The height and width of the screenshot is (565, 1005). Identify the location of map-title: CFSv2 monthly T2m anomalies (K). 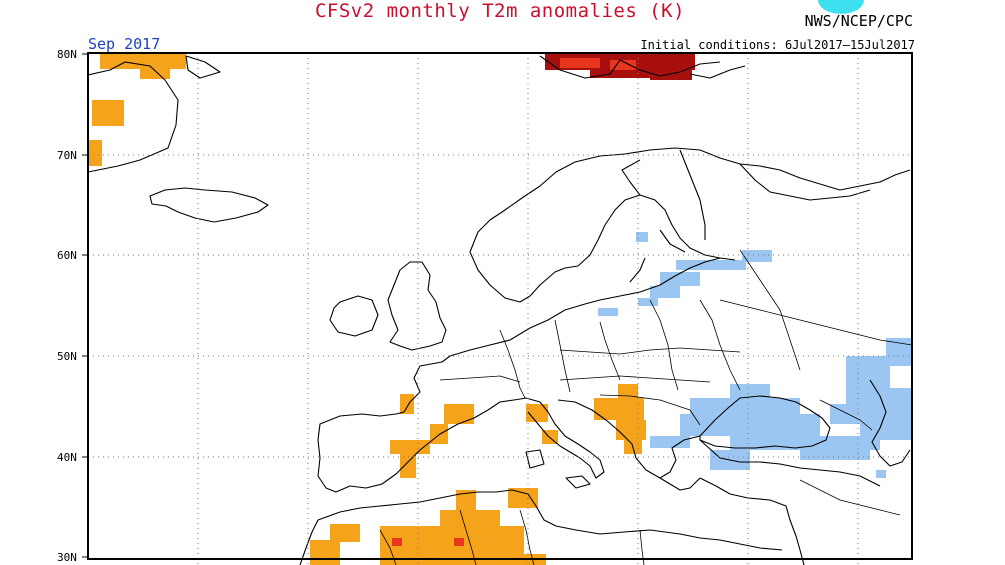
(500, 11).